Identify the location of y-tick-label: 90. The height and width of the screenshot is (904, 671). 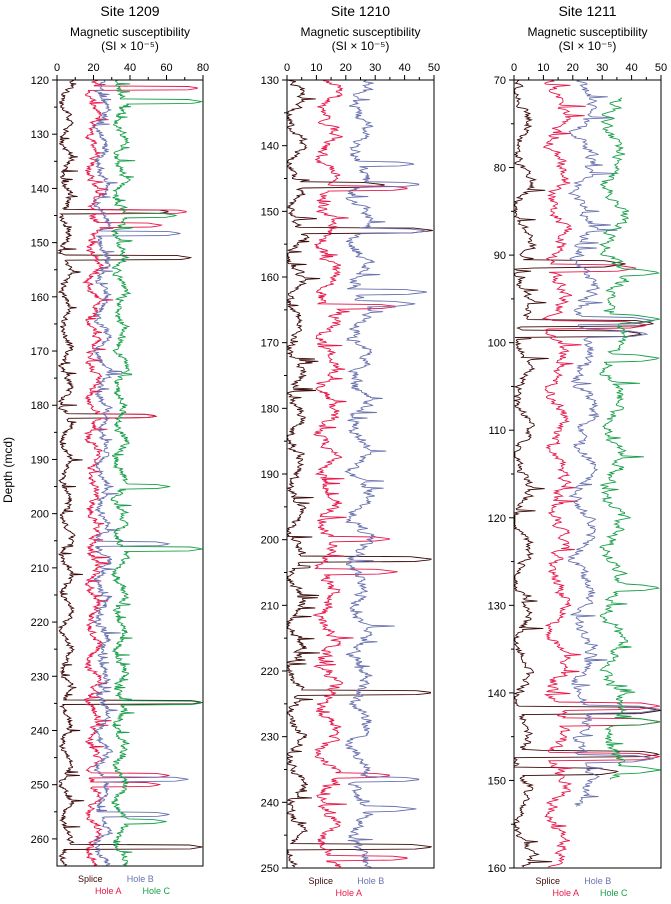
(500, 256).